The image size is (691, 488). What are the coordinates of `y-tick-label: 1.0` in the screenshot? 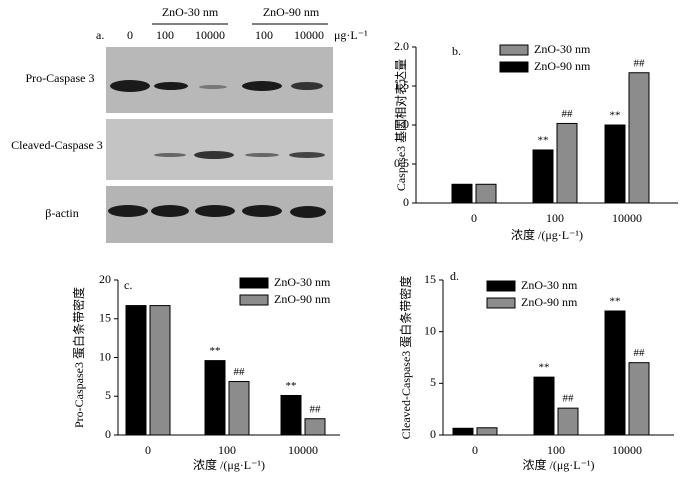 It's located at (401, 124).